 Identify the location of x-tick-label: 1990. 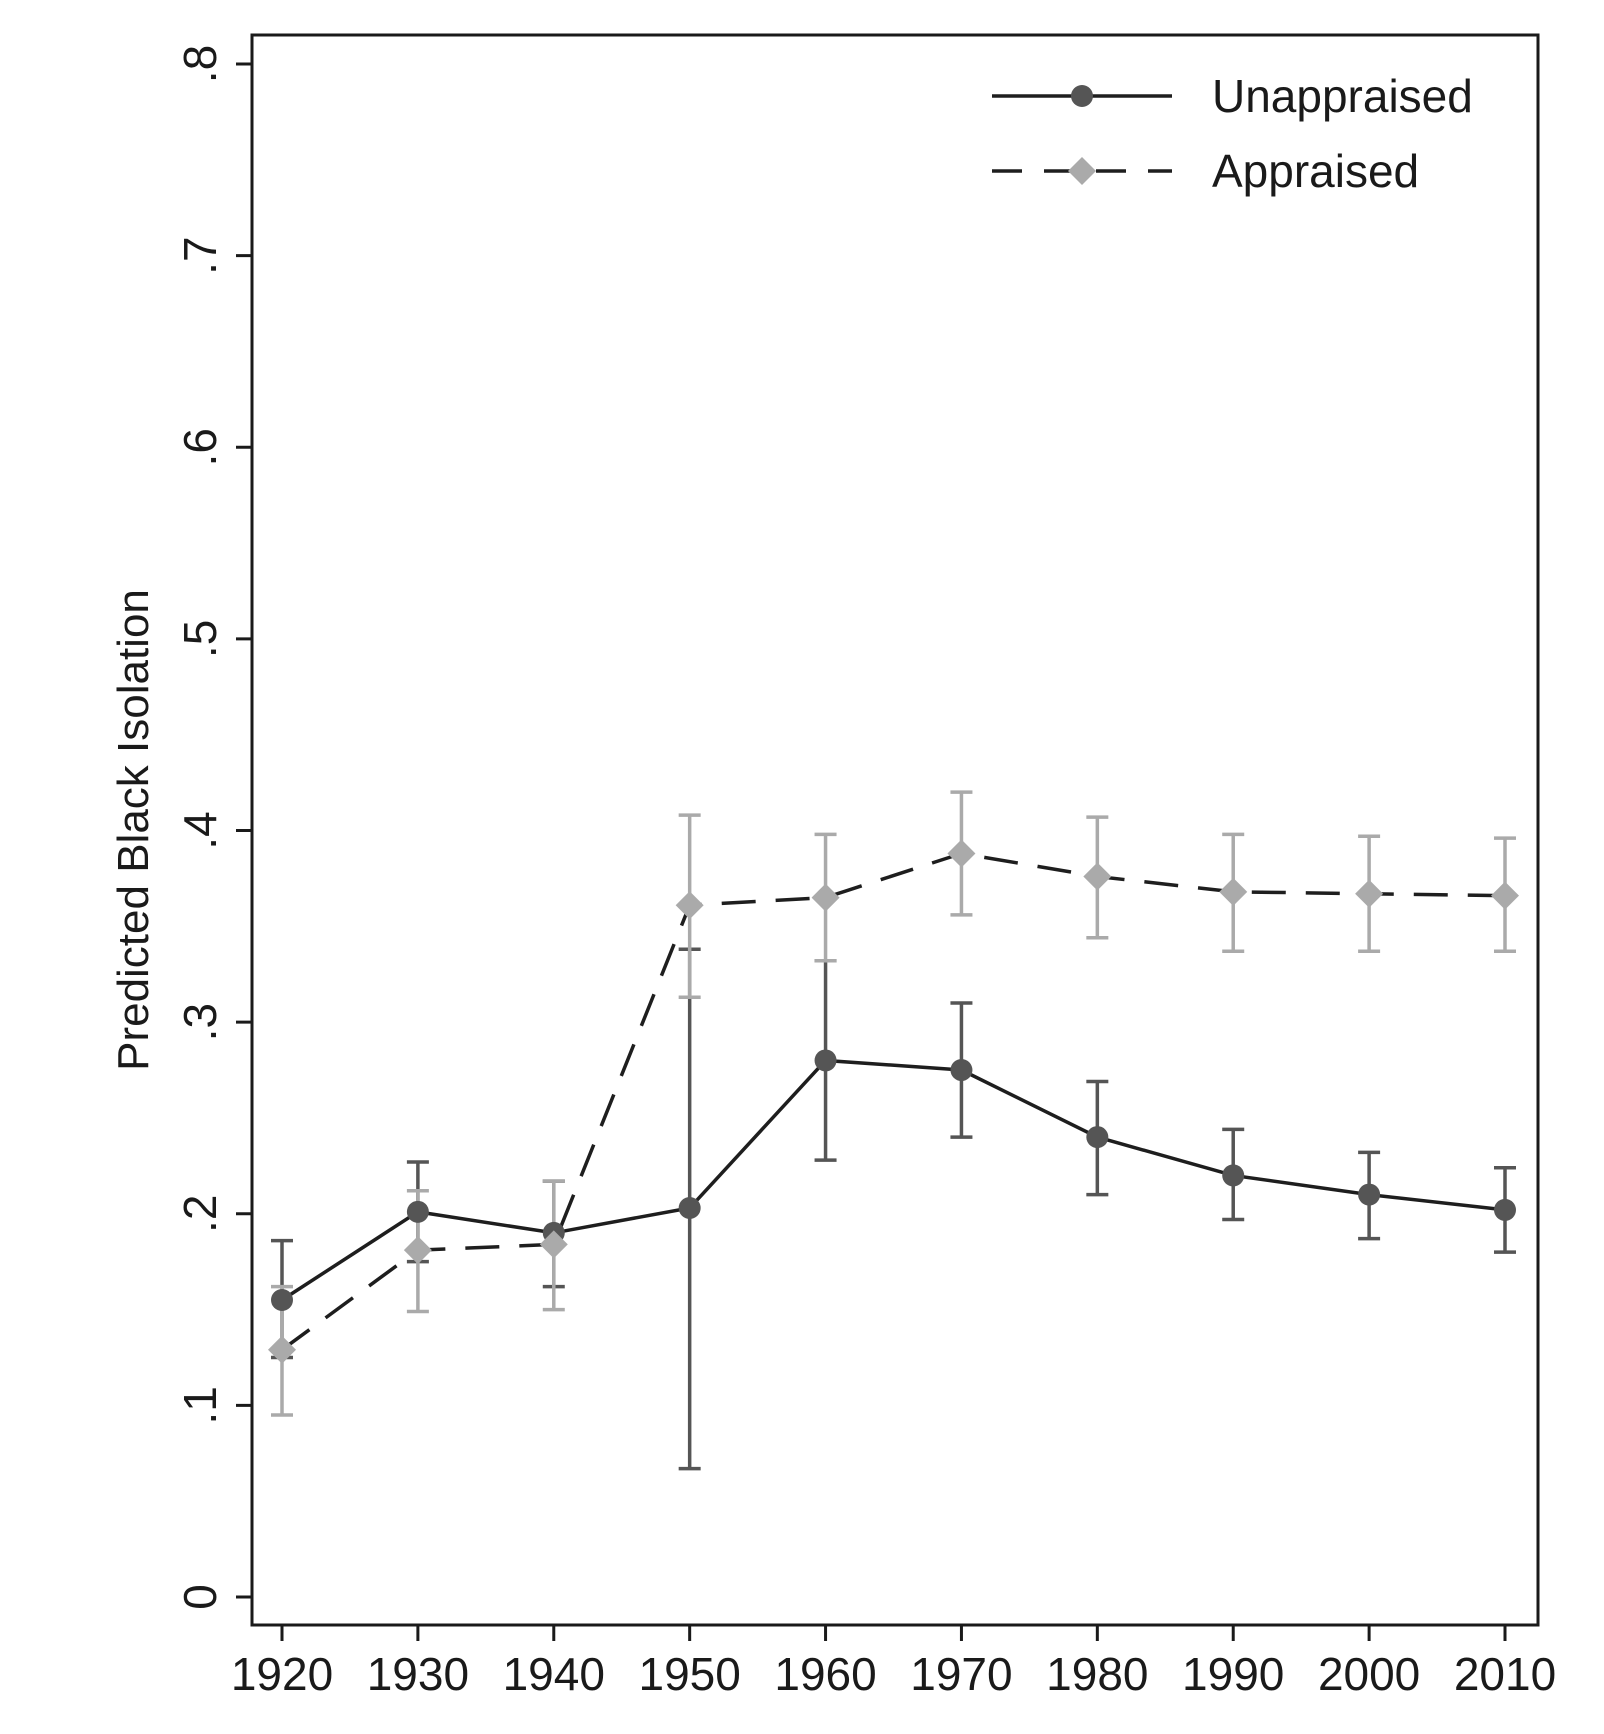
(1233, 1674).